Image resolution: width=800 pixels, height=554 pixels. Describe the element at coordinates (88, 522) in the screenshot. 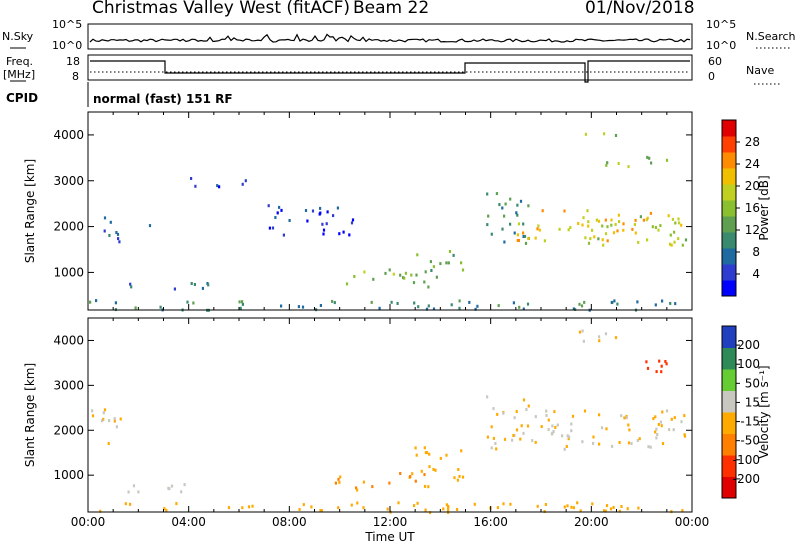

I see `x-tick-label: 00:00` at that location.